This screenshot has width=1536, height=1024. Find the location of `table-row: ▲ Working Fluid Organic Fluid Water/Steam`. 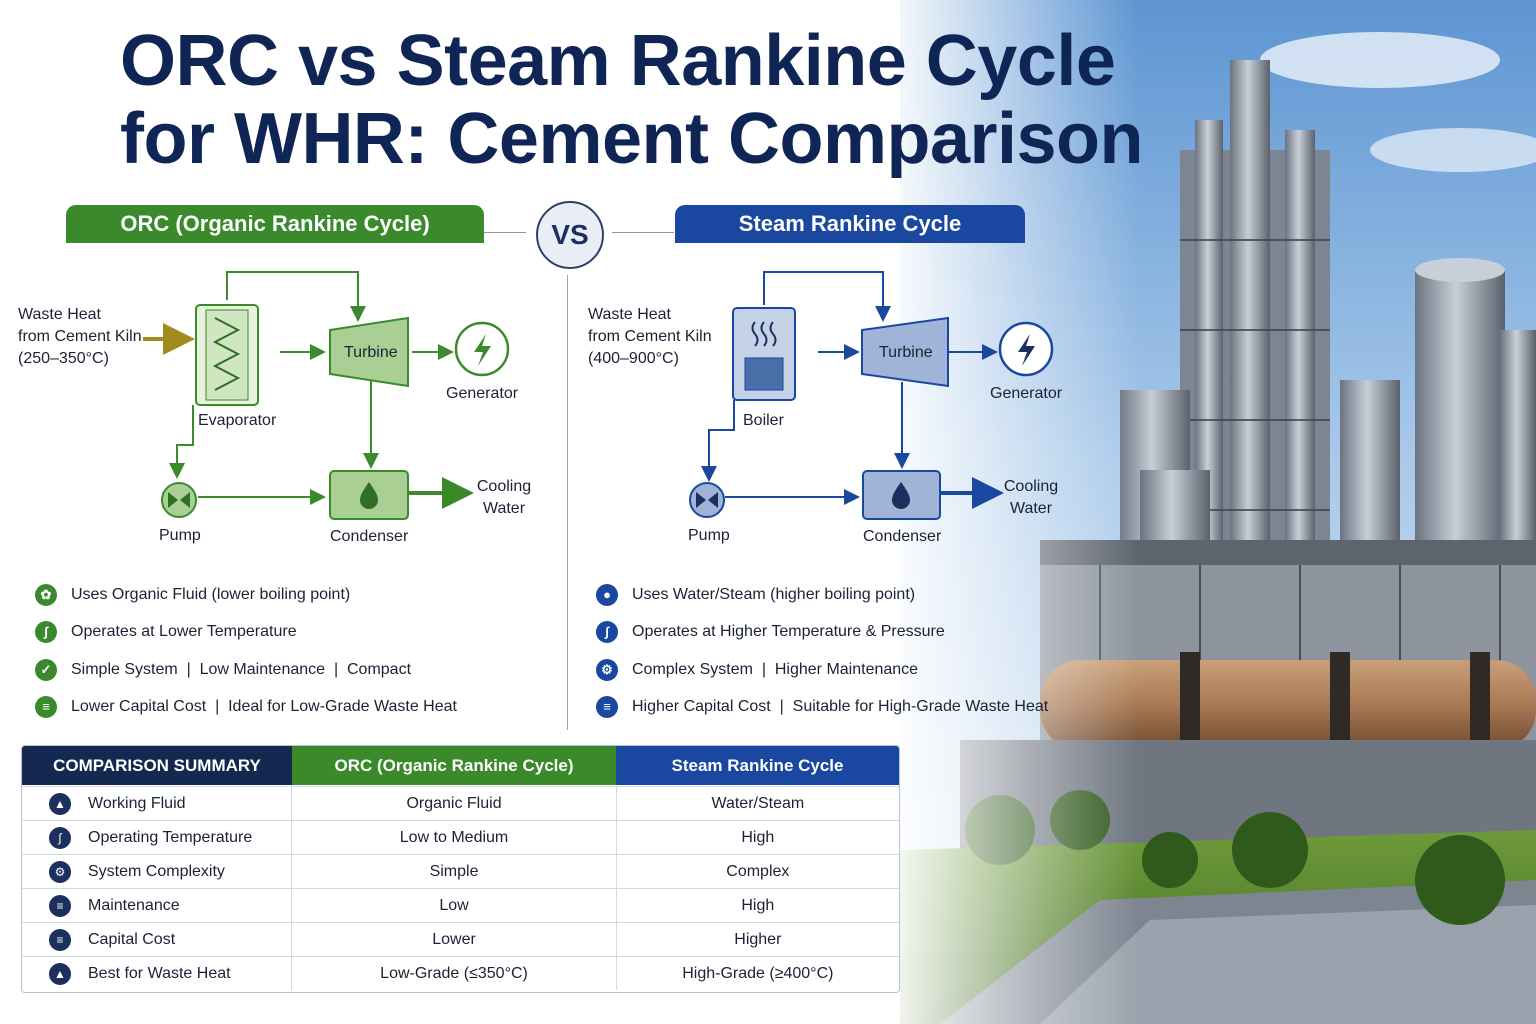

table-row: ▲ Working Fluid Organic Fluid Water/Steam is located at coordinates (460, 803).